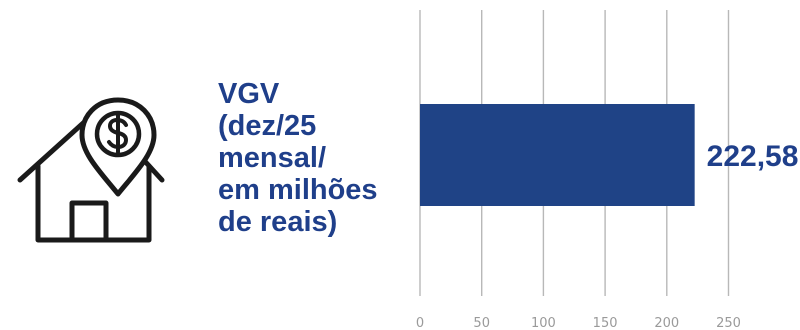 This screenshot has width=800, height=330. What do you see at coordinates (91, 170) in the screenshot?
I see `house-money-pin-icon` at bounding box center [91, 170].